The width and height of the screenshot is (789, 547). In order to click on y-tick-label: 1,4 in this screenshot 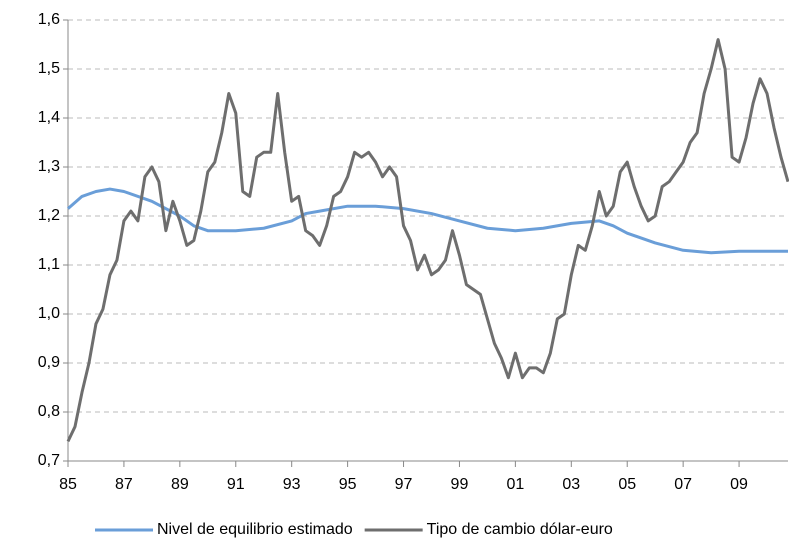, I will do `click(49, 117)`.